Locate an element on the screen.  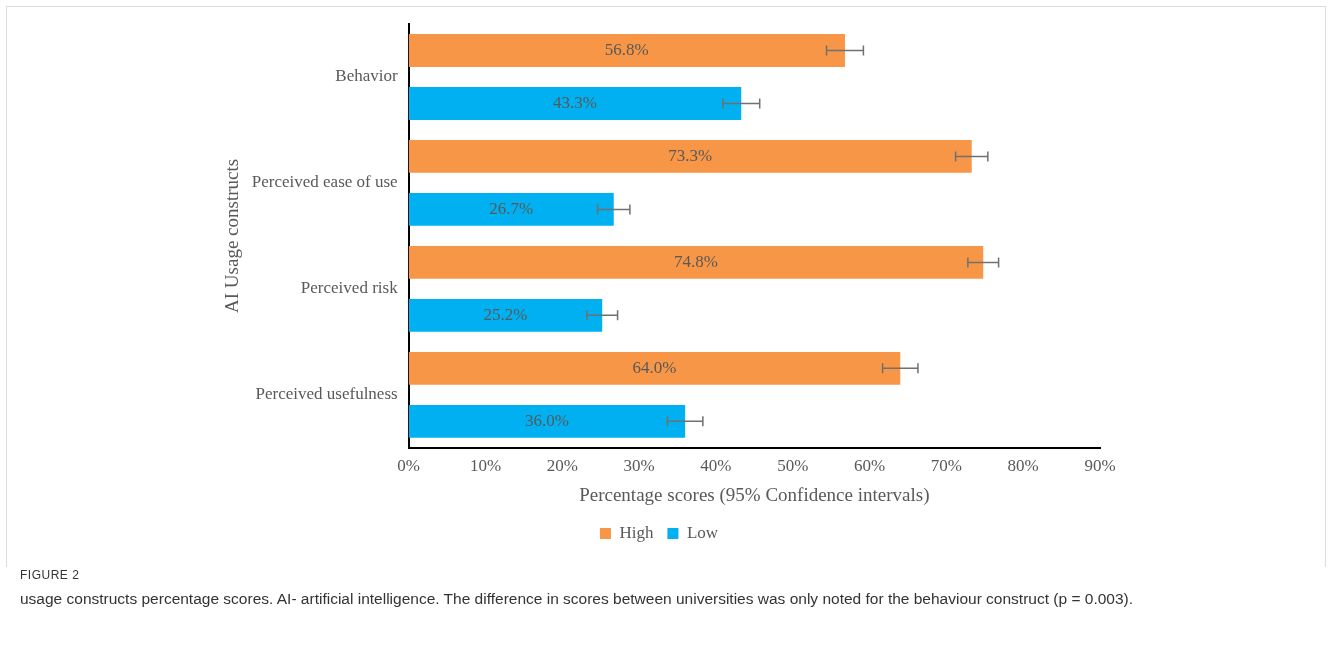
data-label: 56.8% is located at coordinates (626, 49).